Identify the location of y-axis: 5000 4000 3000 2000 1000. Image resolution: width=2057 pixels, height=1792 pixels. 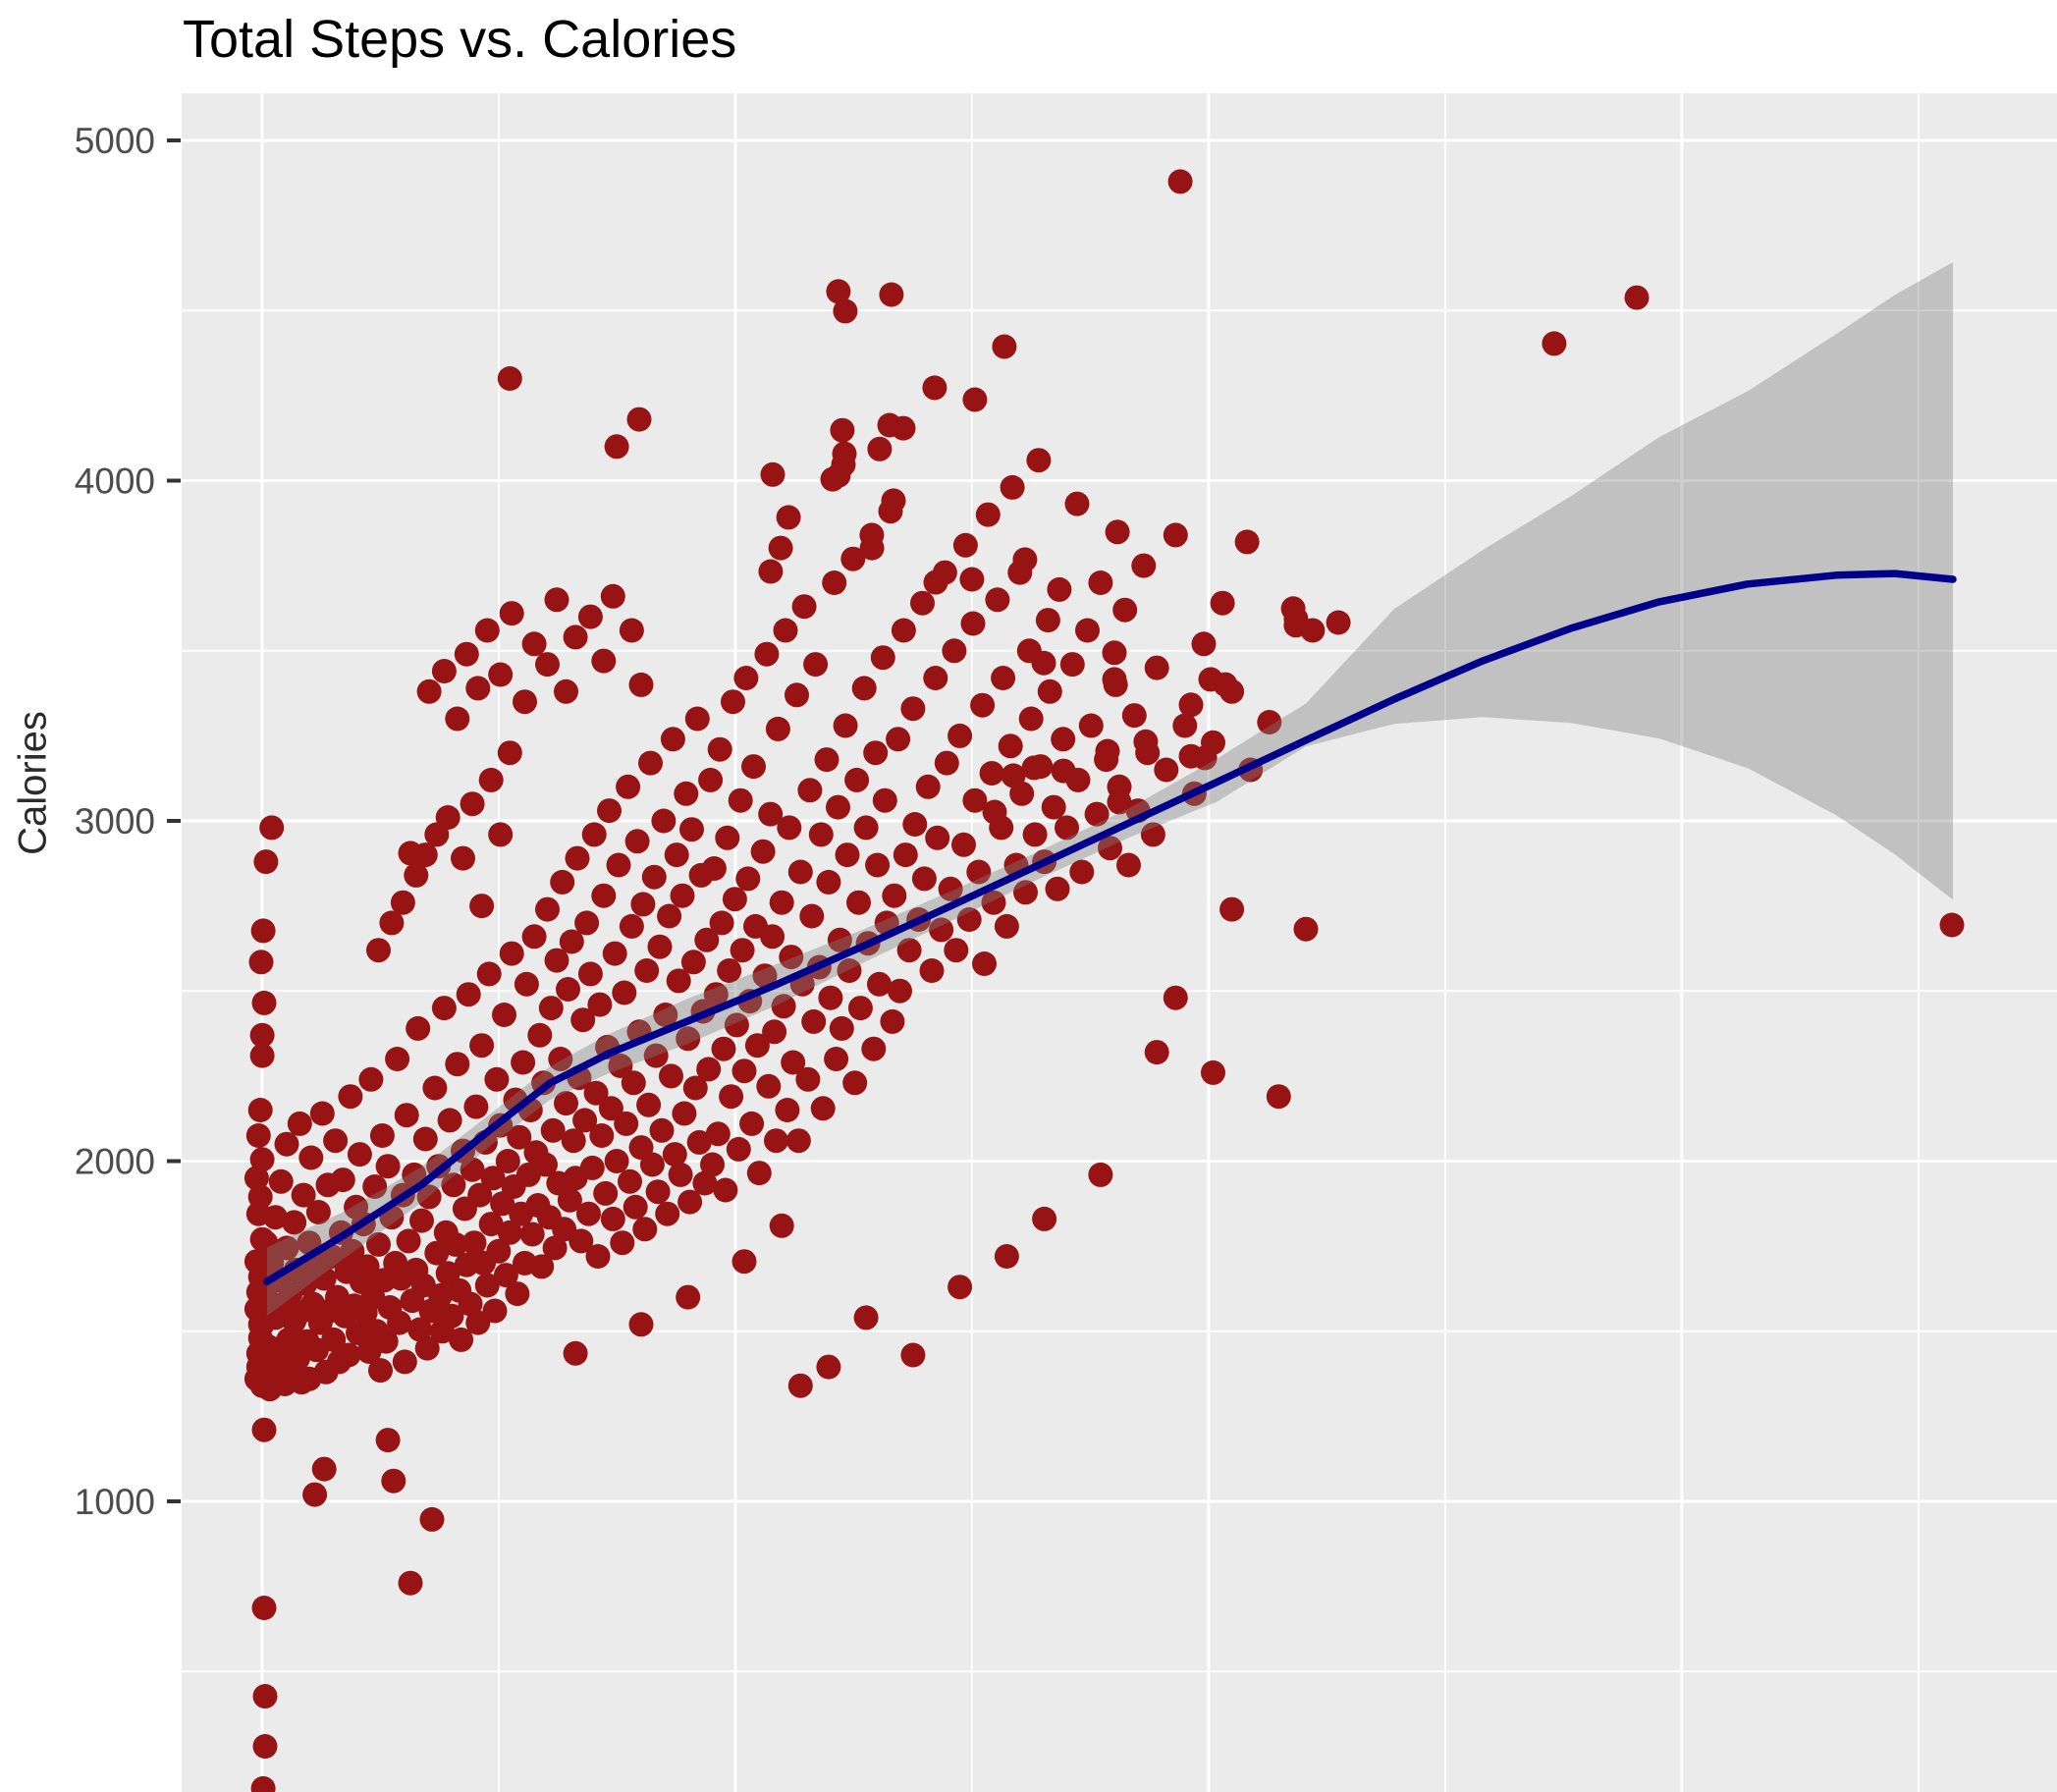
(128, 821).